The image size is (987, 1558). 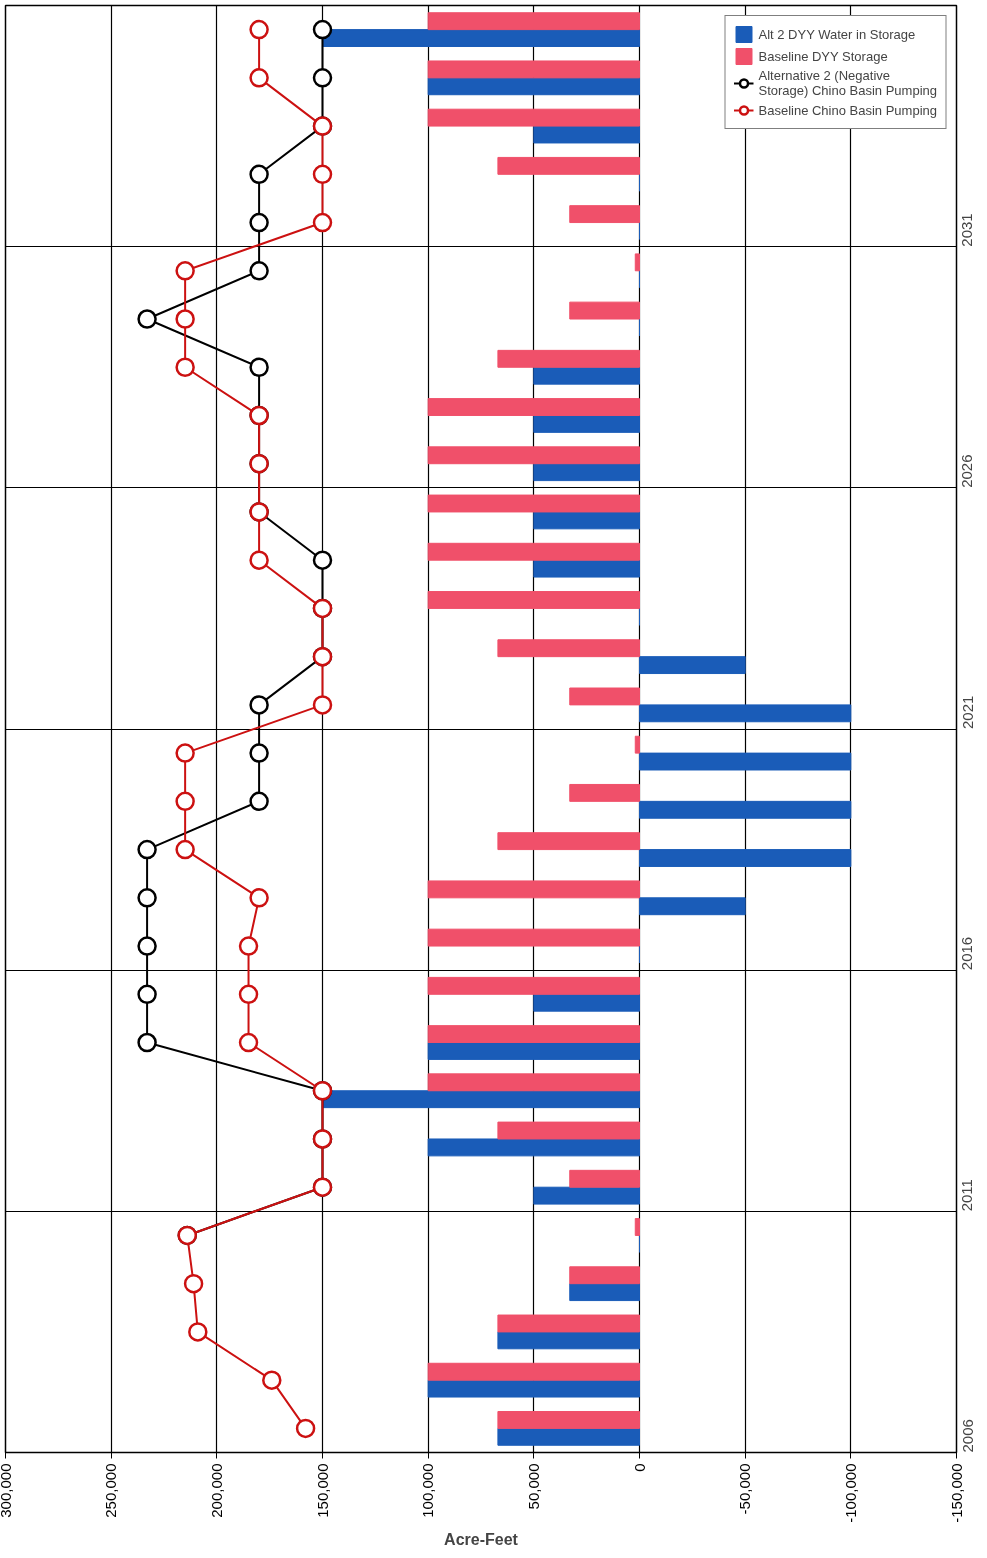 What do you see at coordinates (745, 1489) in the screenshot?
I see `x-tick-label: -50,000` at bounding box center [745, 1489].